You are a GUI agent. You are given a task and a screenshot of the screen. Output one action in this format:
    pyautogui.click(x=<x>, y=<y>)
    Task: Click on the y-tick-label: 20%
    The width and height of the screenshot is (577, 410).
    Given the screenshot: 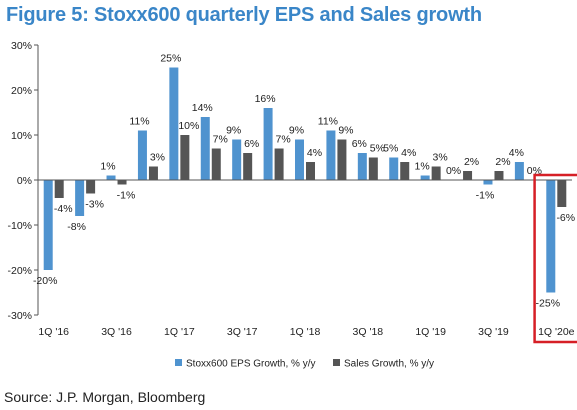 What is the action you would take?
    pyautogui.click(x=21, y=91)
    